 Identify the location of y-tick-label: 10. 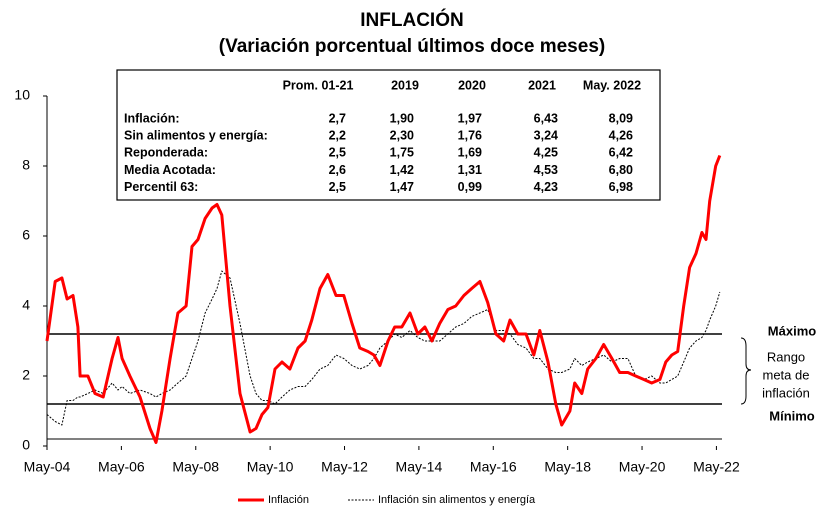
(22, 95).